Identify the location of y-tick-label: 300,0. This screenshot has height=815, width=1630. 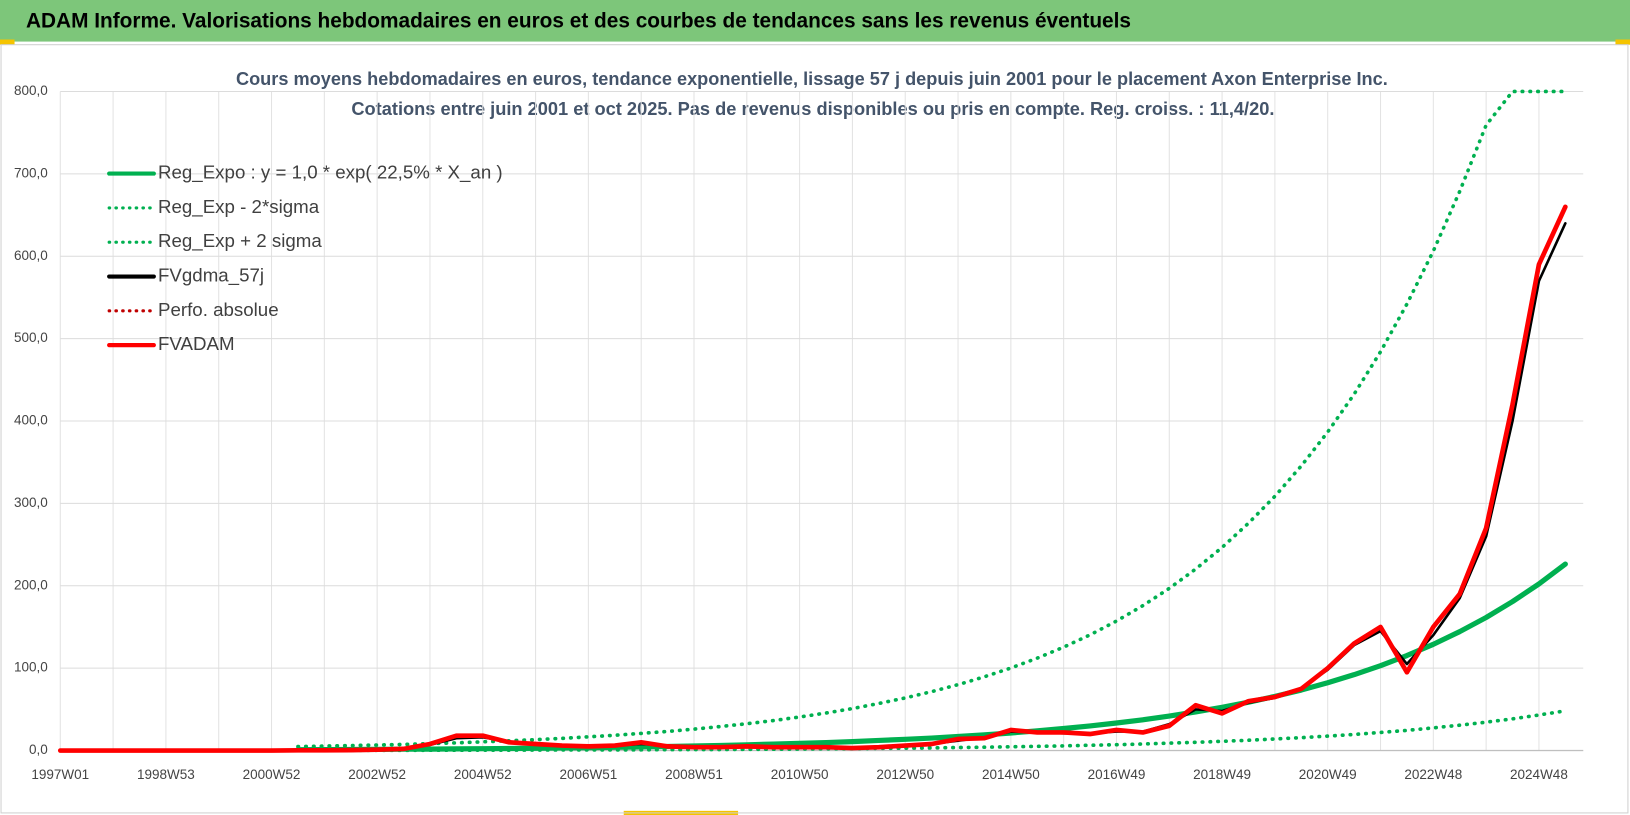
(31, 502).